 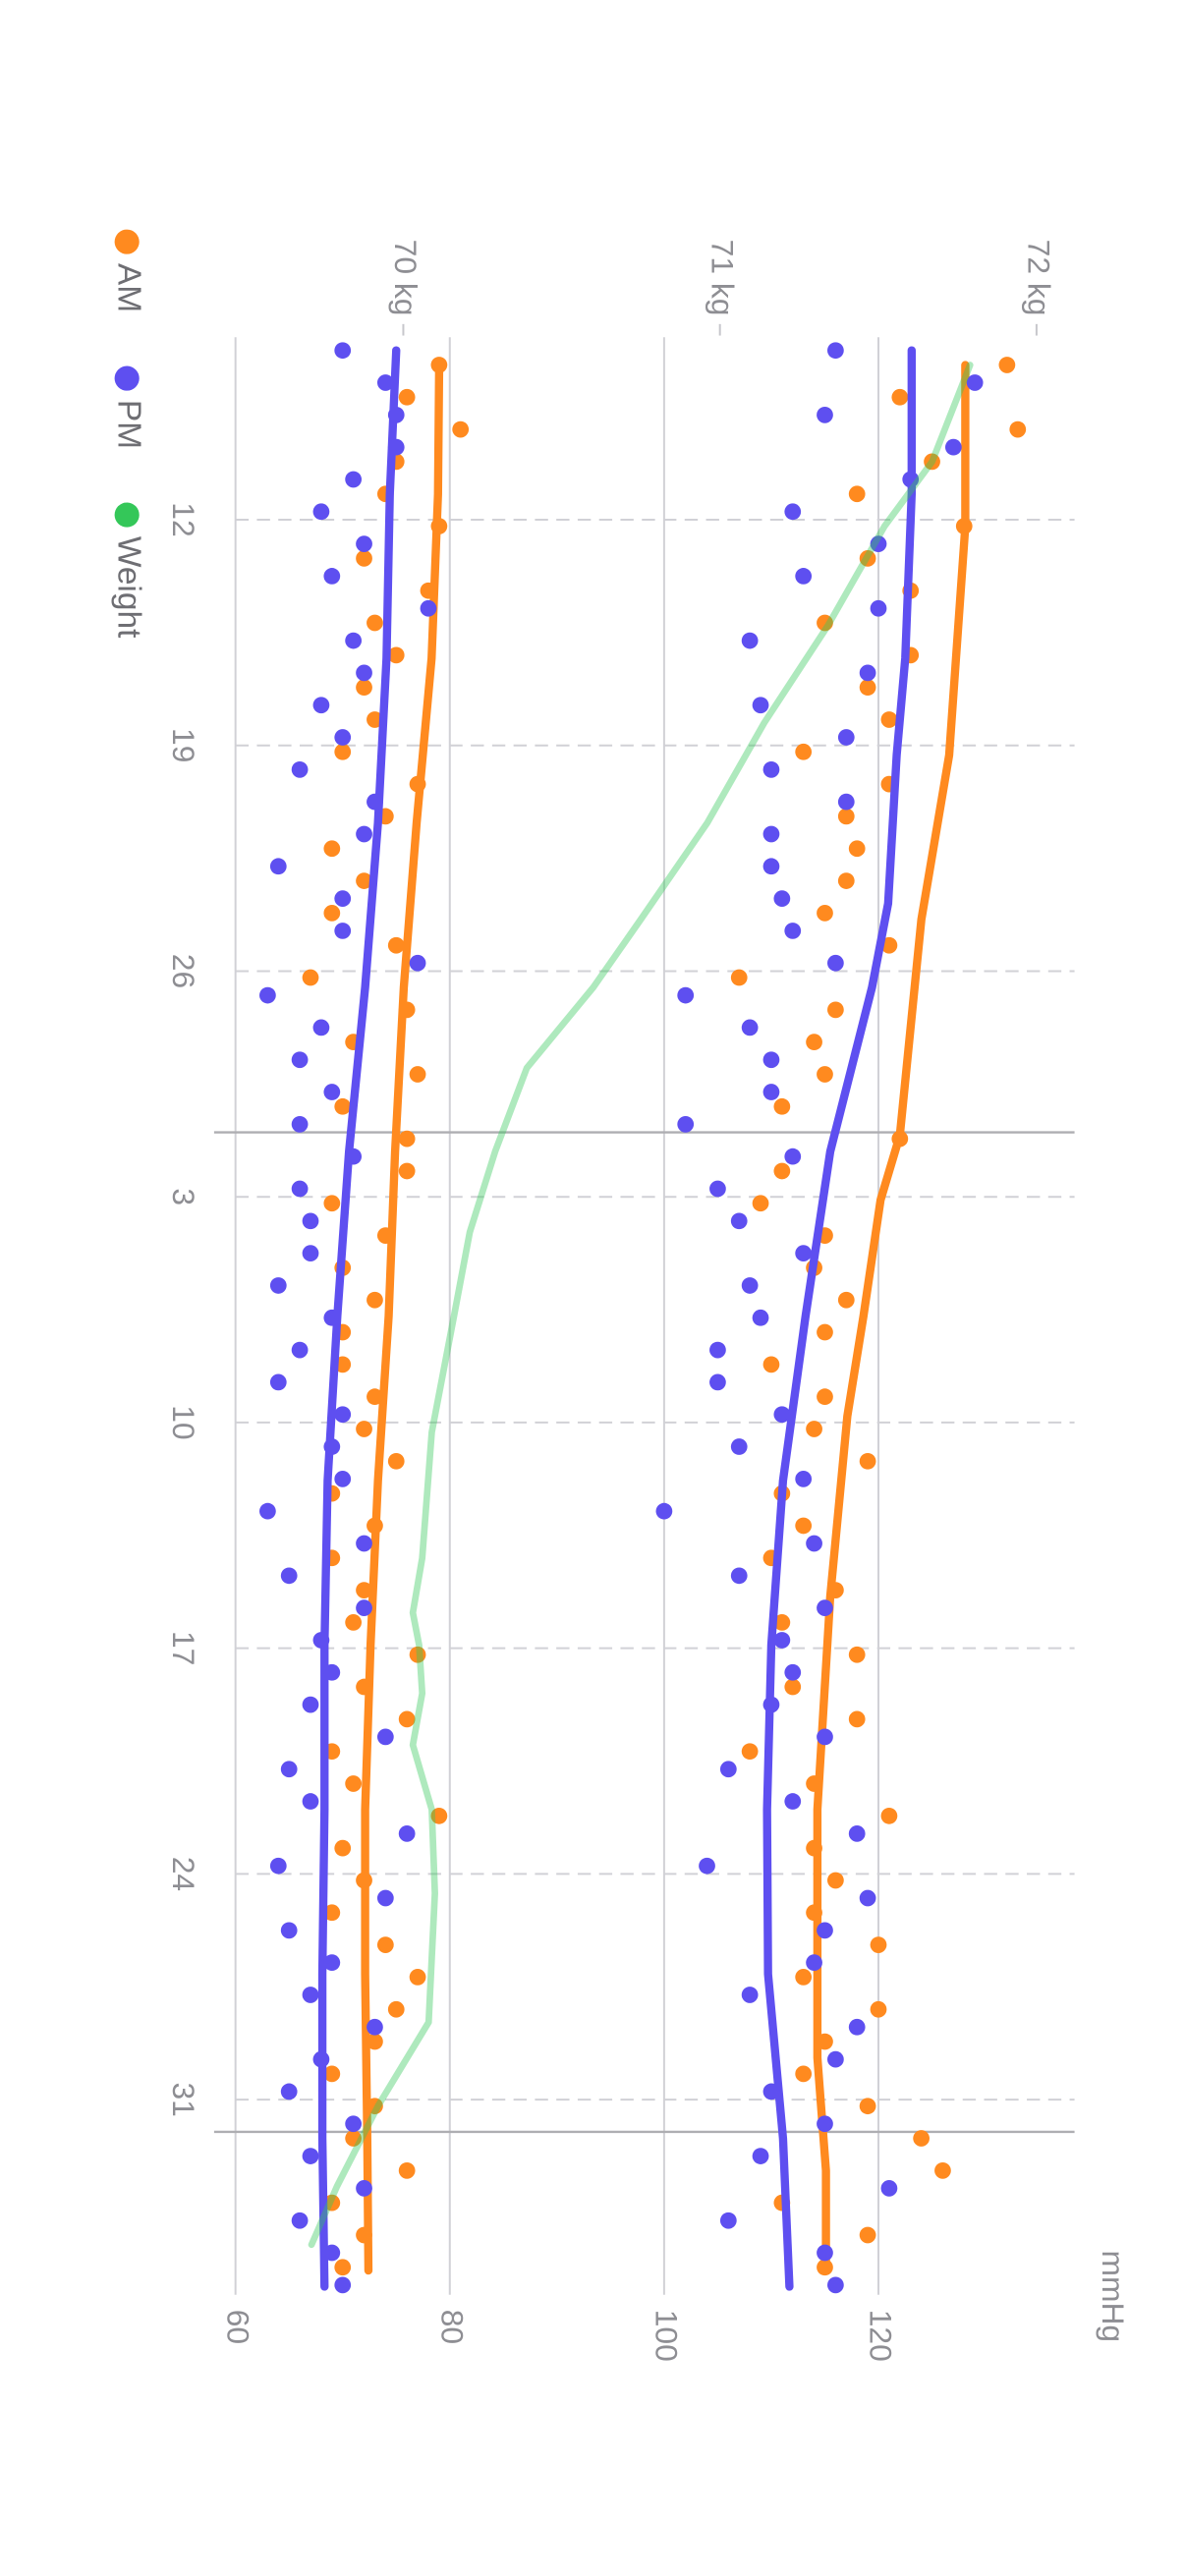 I want to click on legend-label: Weight, so click(x=128, y=587).